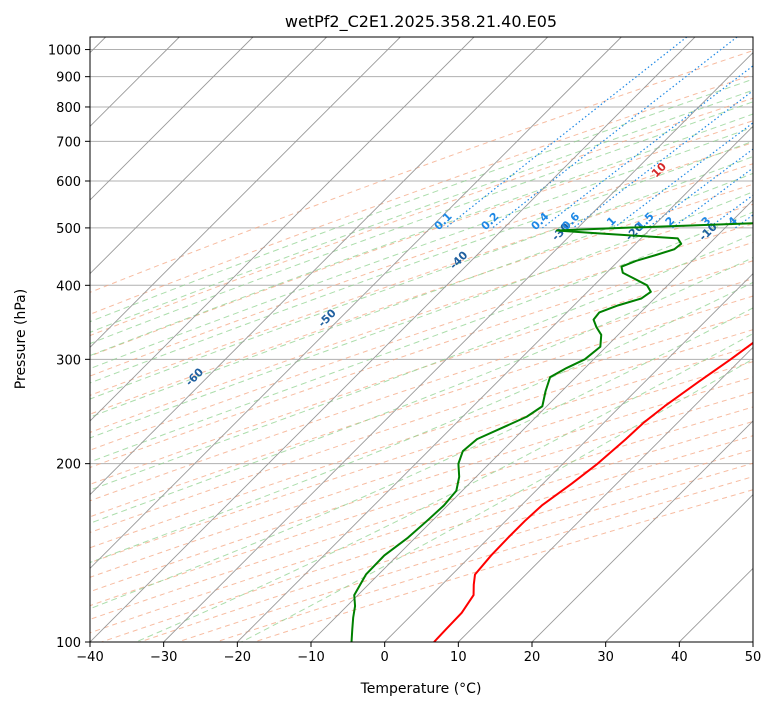 This screenshot has height=708, width=775. I want to click on x-tick-label: 0, so click(385, 657).